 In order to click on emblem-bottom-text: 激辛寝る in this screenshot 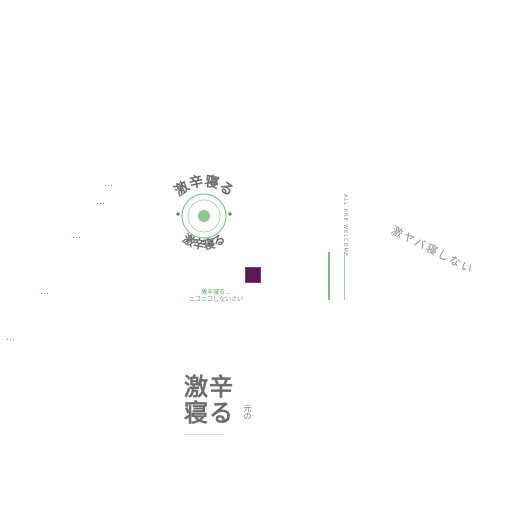, I will do `click(204, 242)`.